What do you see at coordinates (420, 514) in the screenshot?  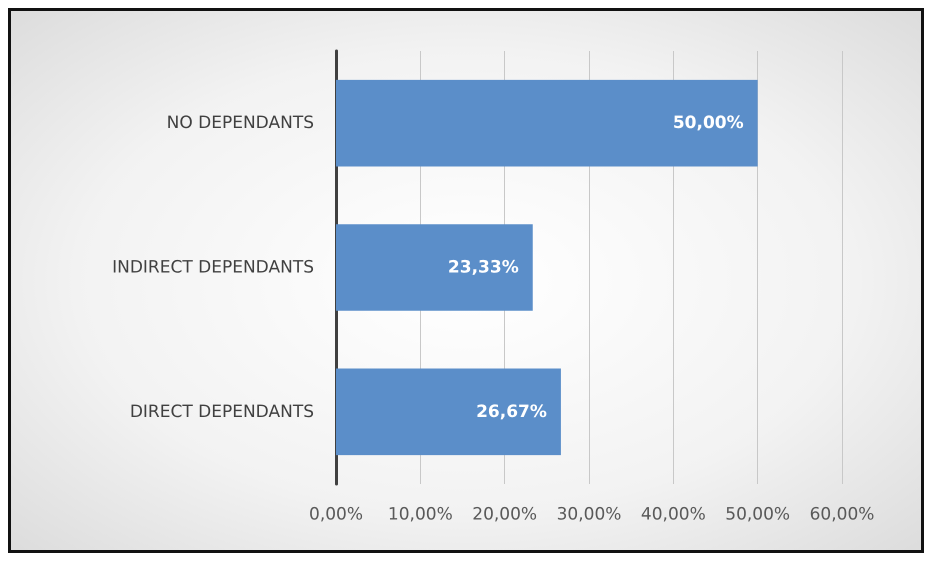 I see `x-tick-label: 10,00%` at bounding box center [420, 514].